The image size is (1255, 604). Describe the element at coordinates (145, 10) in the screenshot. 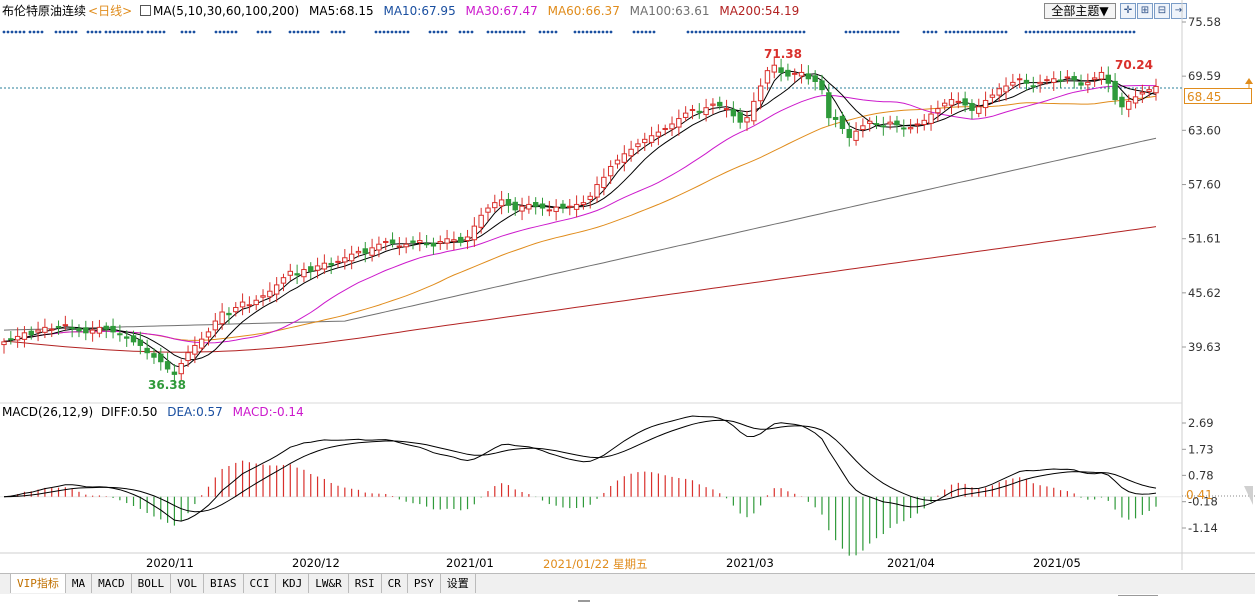

I see `ma-toggle-icon` at that location.